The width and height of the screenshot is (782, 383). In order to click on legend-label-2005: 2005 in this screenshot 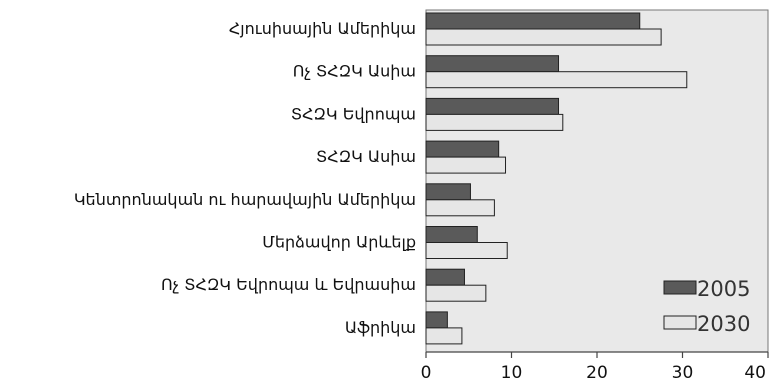, I will do `click(723, 289)`.